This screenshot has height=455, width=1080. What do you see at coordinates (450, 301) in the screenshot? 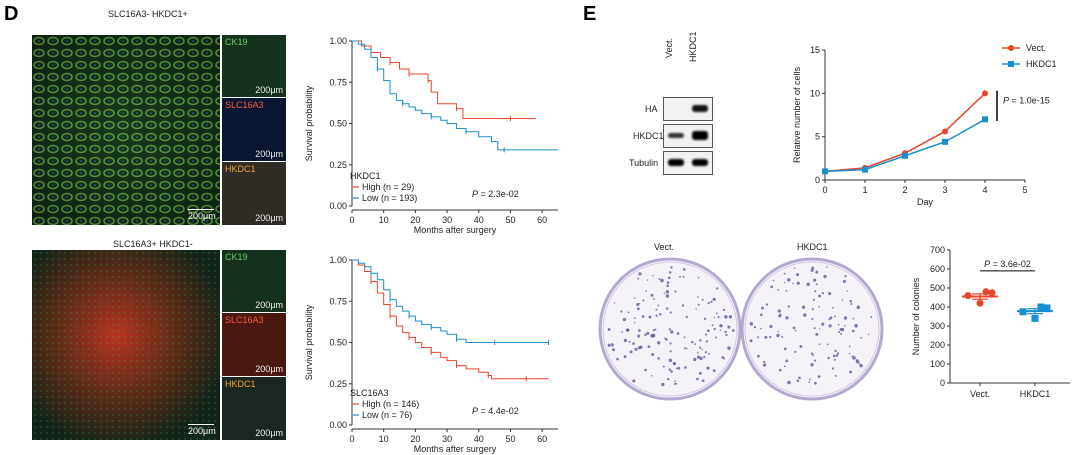
I see `km-curve-low` at bounding box center [450, 301].